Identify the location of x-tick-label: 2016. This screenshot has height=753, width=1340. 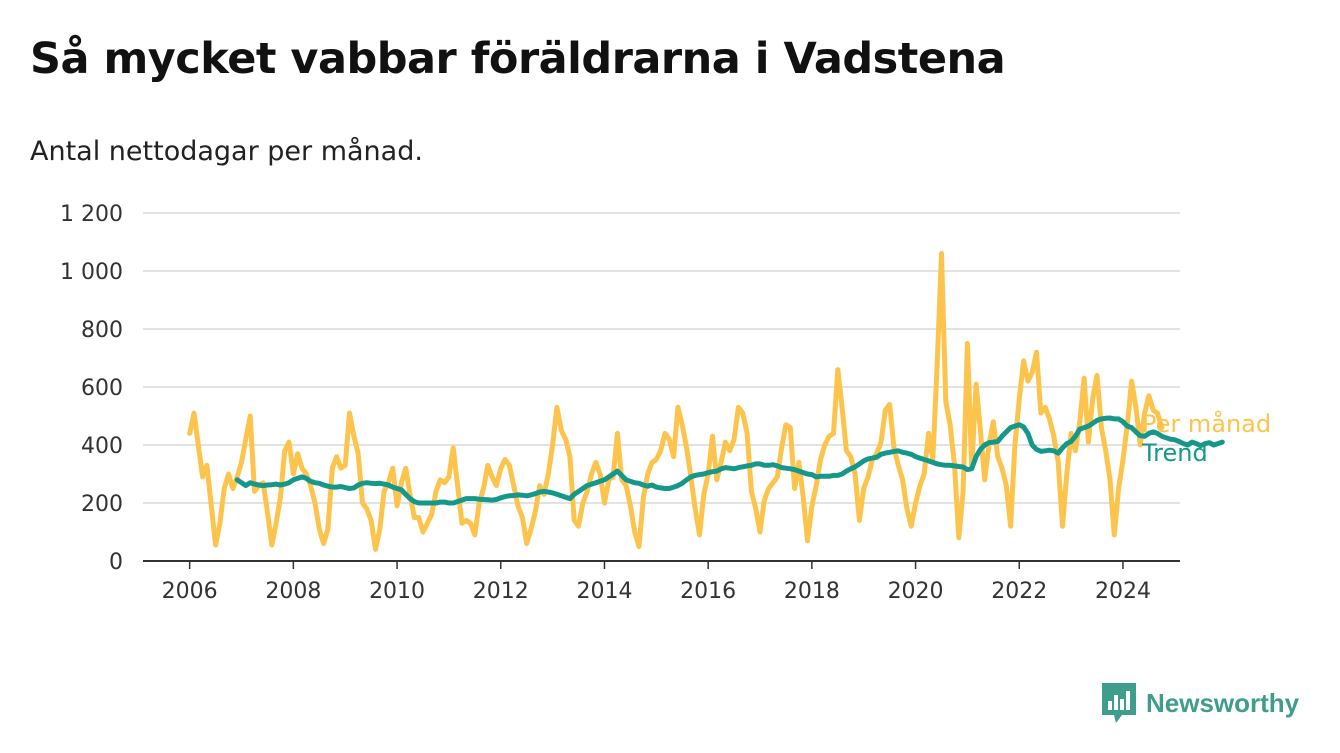
(708, 591).